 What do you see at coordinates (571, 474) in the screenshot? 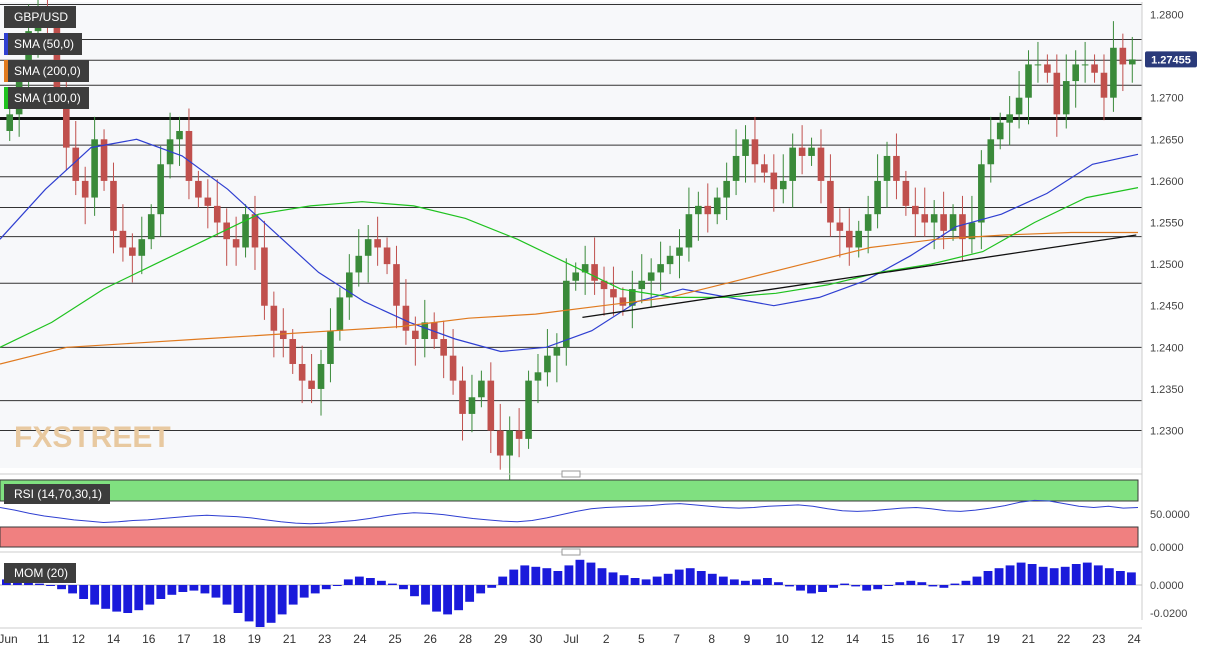
I see `panel-resize-handle` at bounding box center [571, 474].